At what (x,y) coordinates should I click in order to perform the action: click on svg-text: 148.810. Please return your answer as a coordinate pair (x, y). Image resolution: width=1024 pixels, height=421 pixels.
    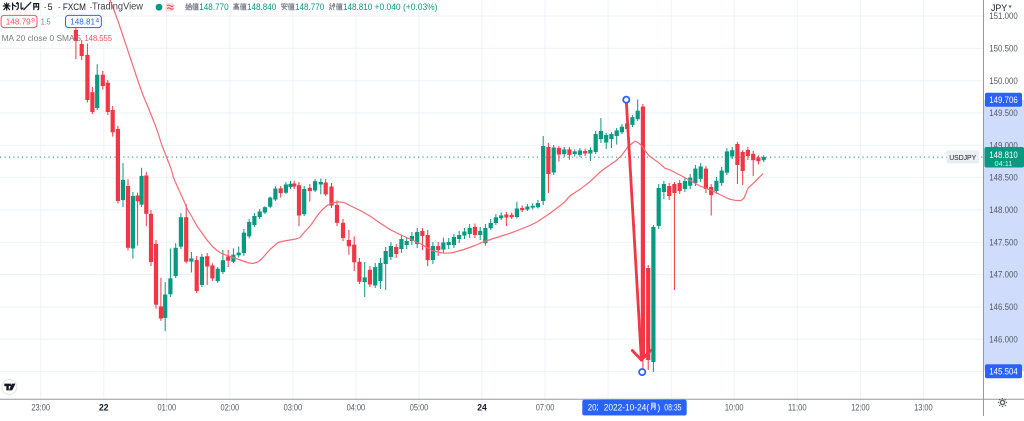
    Looking at the image, I should click on (357, 7).